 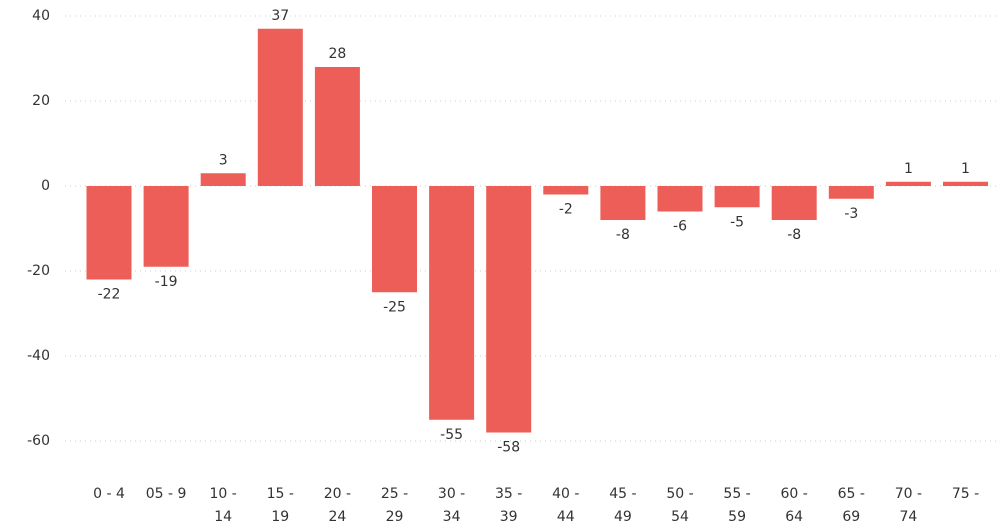 I want to click on x-tick-label: 30 - 34, so click(x=451, y=505).